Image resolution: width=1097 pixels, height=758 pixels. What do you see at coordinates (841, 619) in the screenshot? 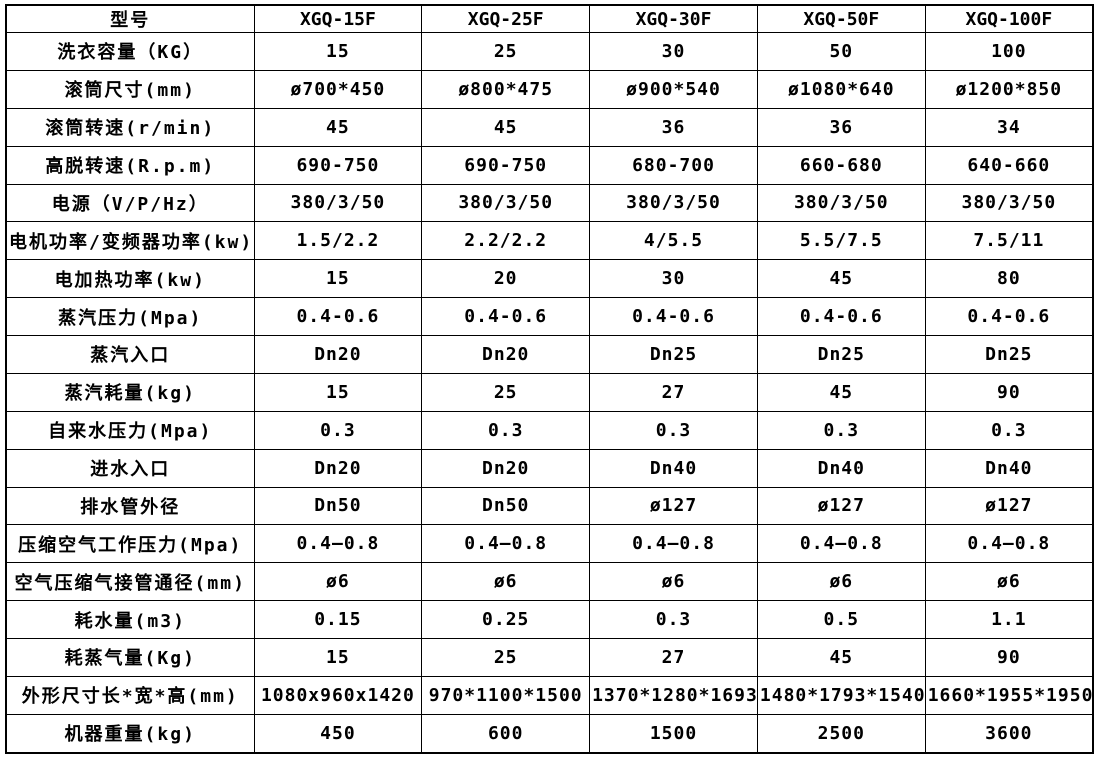
I see `cell-value: 0.5` at bounding box center [841, 619].